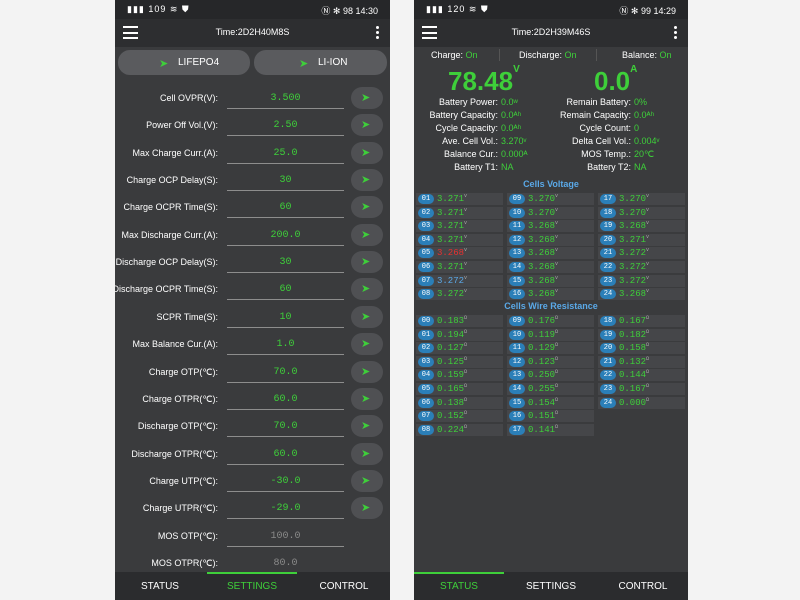  I want to click on setting-value-input: 100.0, so click(285, 536).